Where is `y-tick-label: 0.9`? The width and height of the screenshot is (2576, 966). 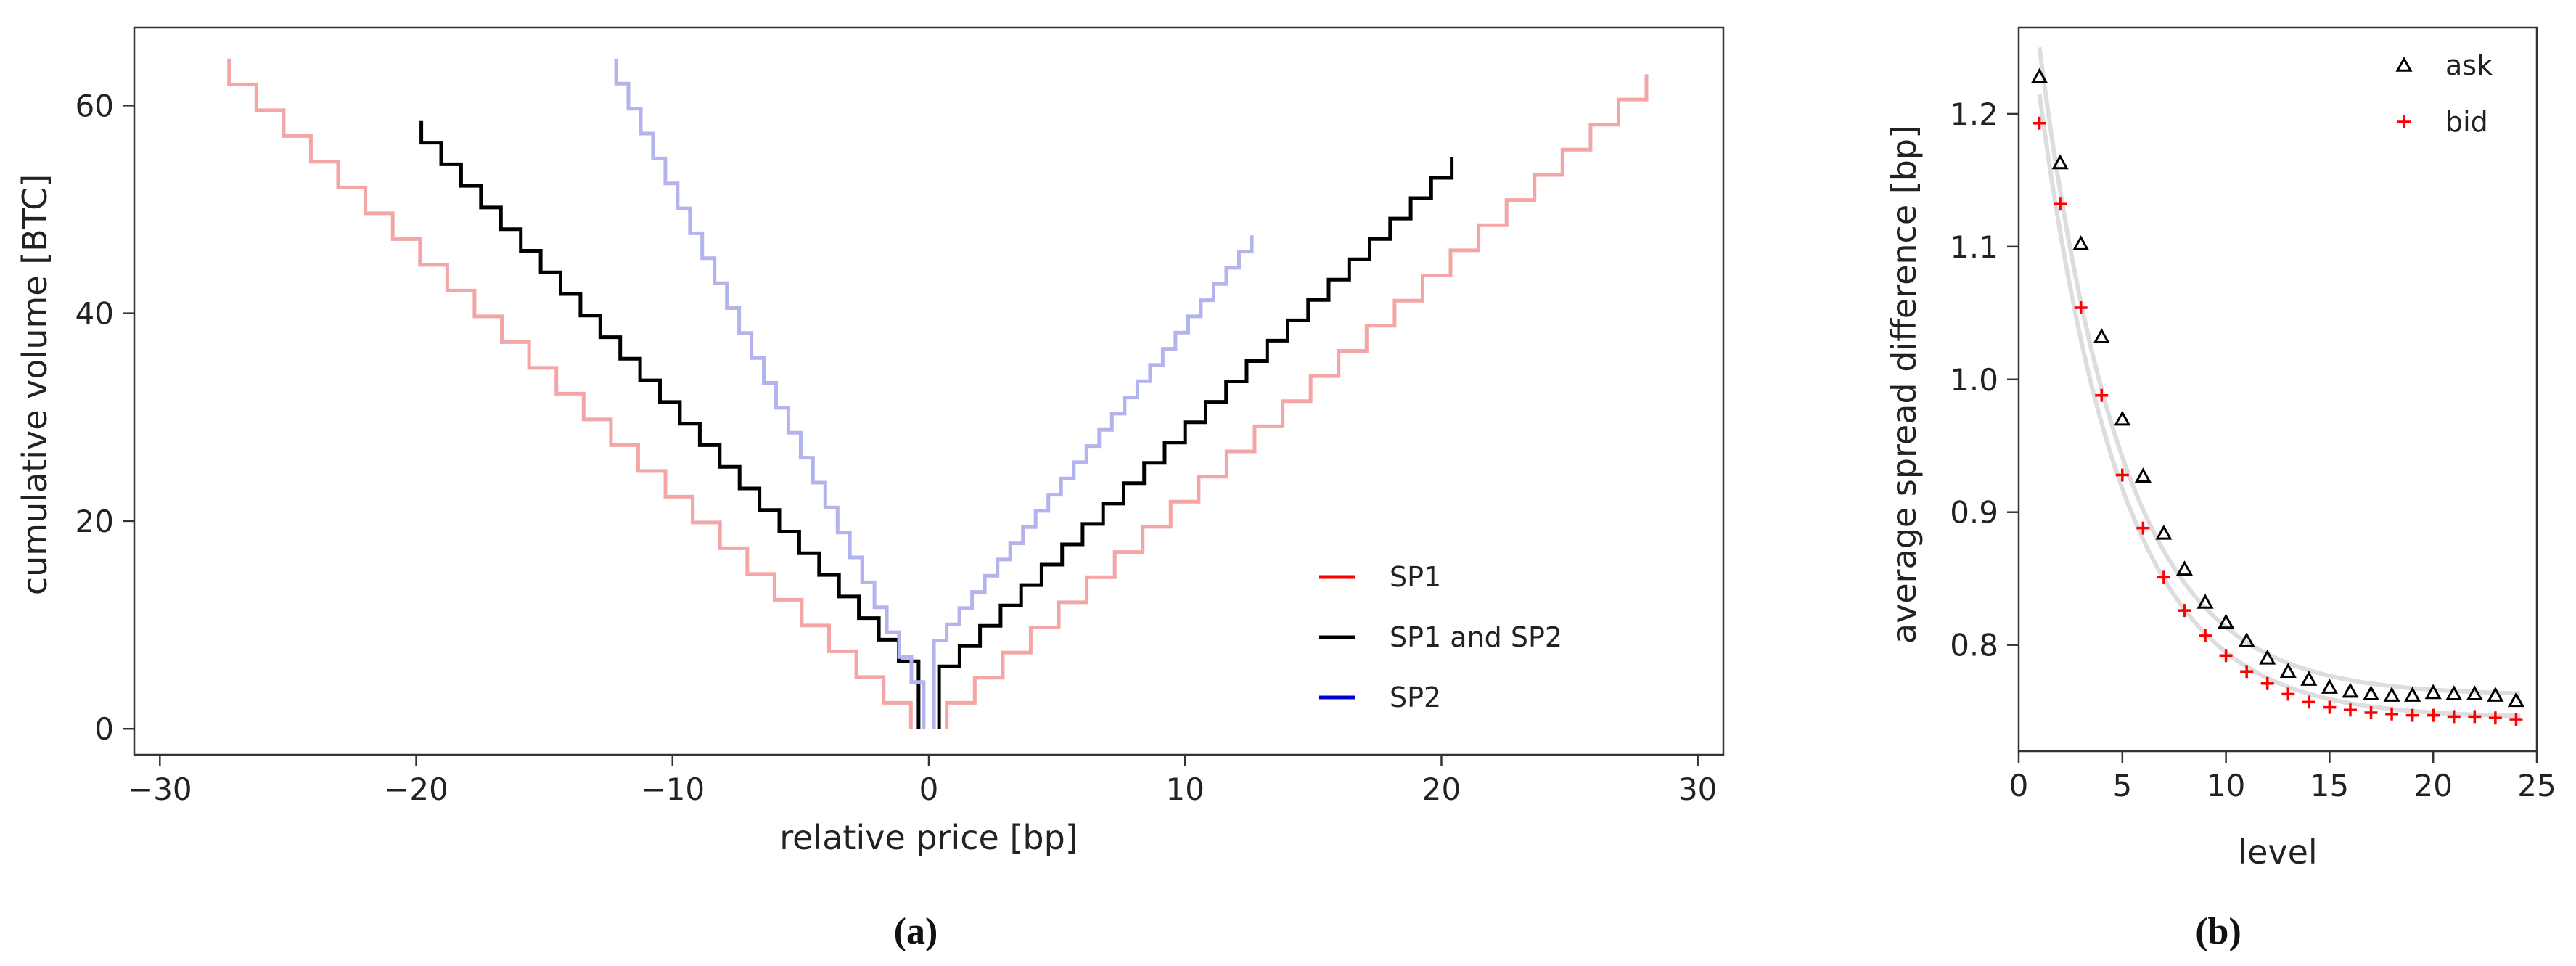
y-tick-label: 0.9 is located at coordinates (1974, 513).